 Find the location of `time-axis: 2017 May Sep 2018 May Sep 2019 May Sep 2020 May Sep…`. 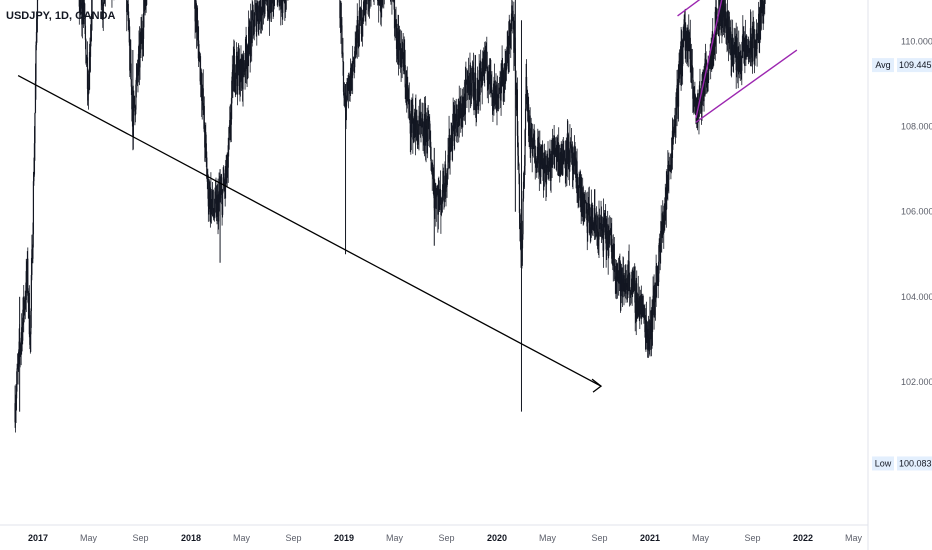

time-axis: 2017 May Sep 2018 May Sep 2019 May Sep 2020 May Sep… is located at coordinates (445, 538).